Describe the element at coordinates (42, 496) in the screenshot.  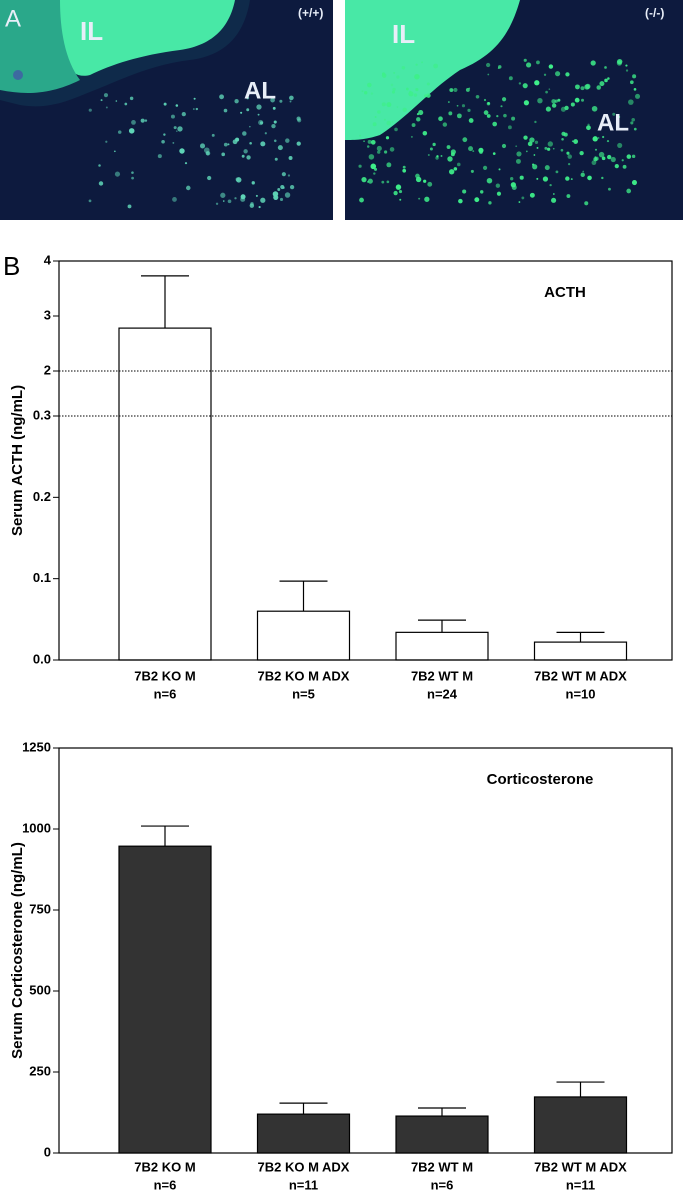
I see `y-tick-label: 0.2` at that location.